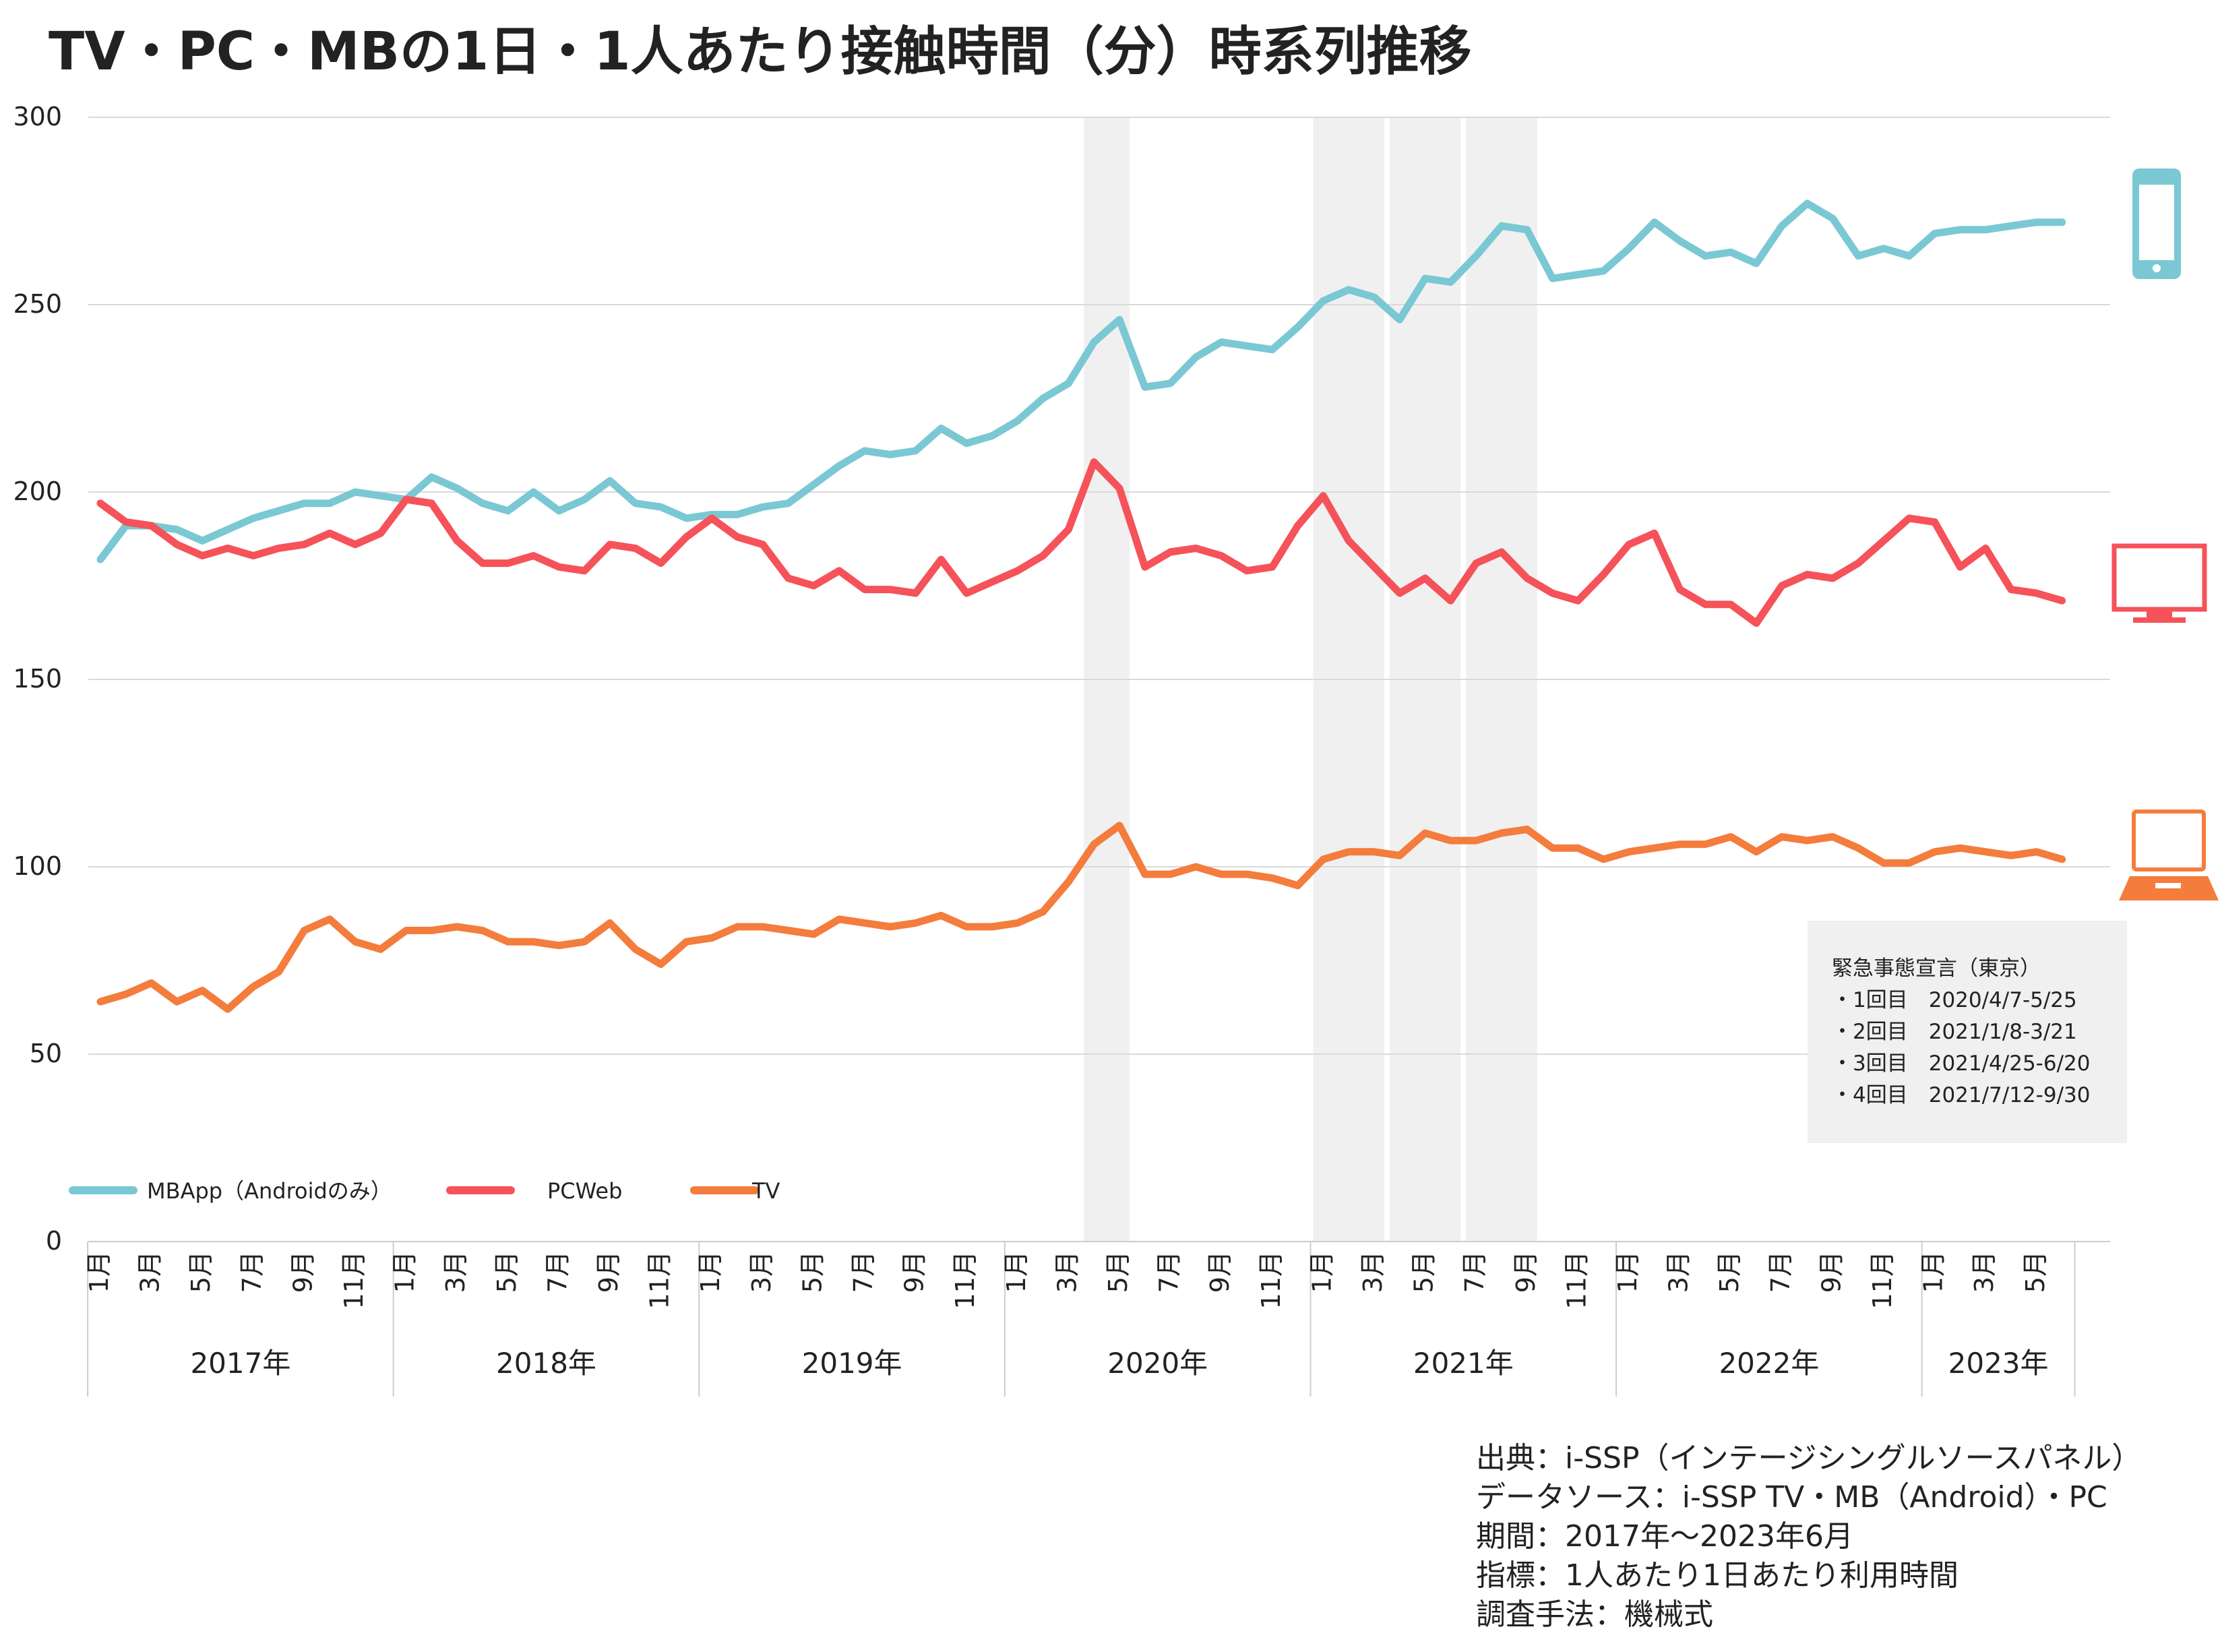  What do you see at coordinates (1717, 1576) in the screenshot?
I see `source-note-line: 指標：1人あたり1日あたり利用時間` at bounding box center [1717, 1576].